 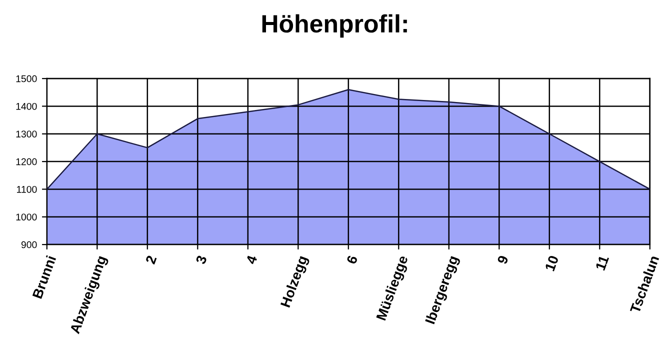 I want to click on y-tick-label: 1500, so click(x=26, y=78).